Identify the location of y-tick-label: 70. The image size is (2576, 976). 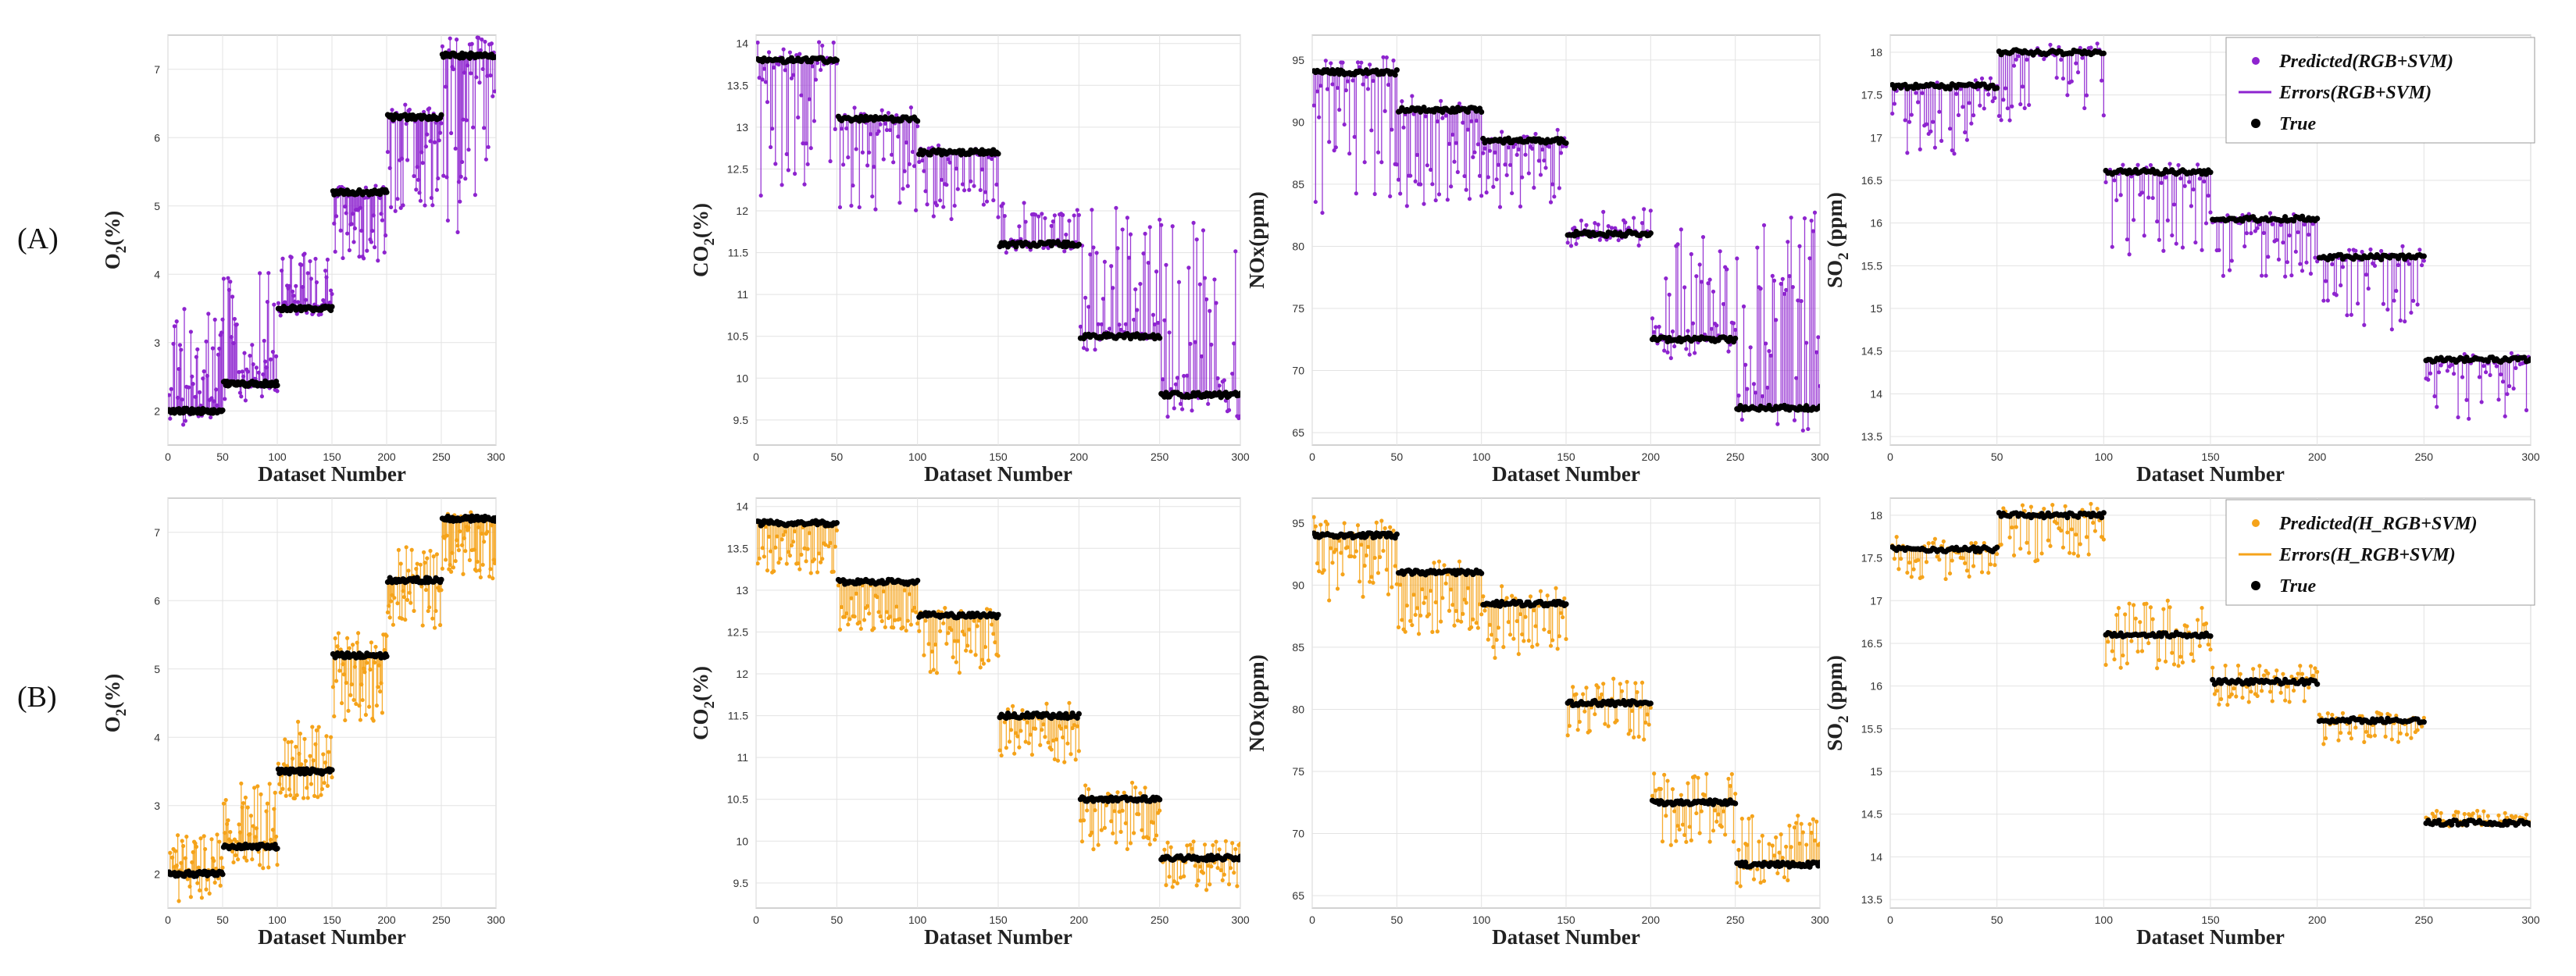
(1298, 371).